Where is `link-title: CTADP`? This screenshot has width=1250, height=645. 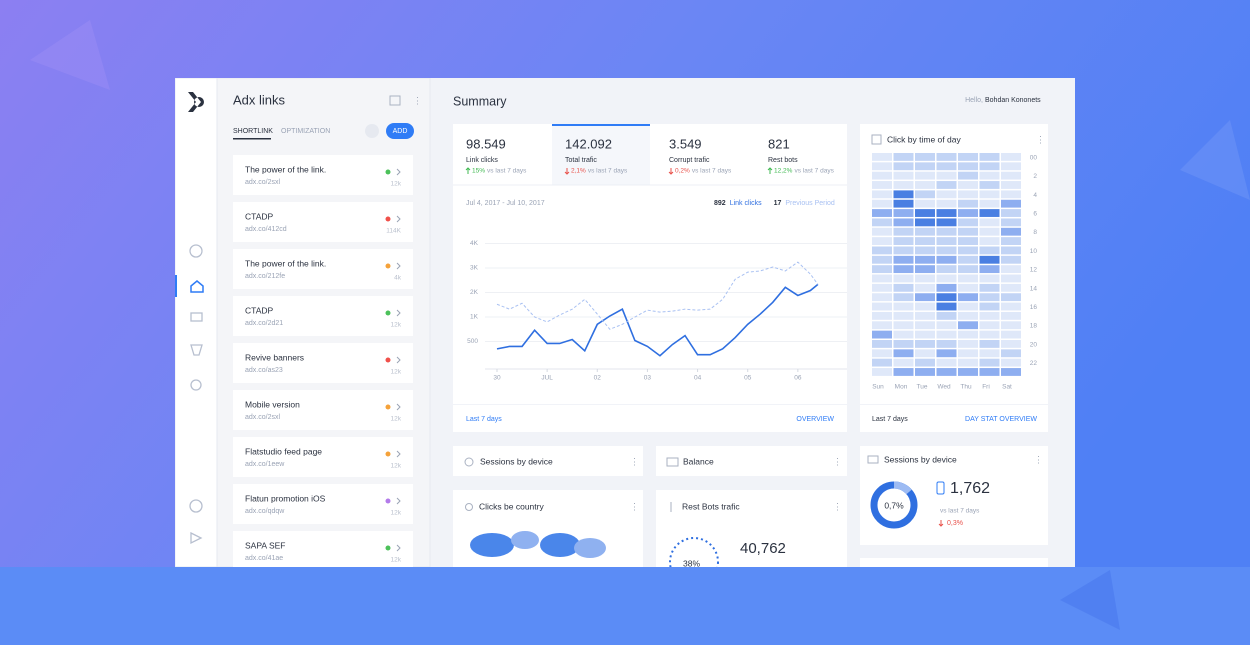
link-title: CTADP is located at coordinates (259, 310).